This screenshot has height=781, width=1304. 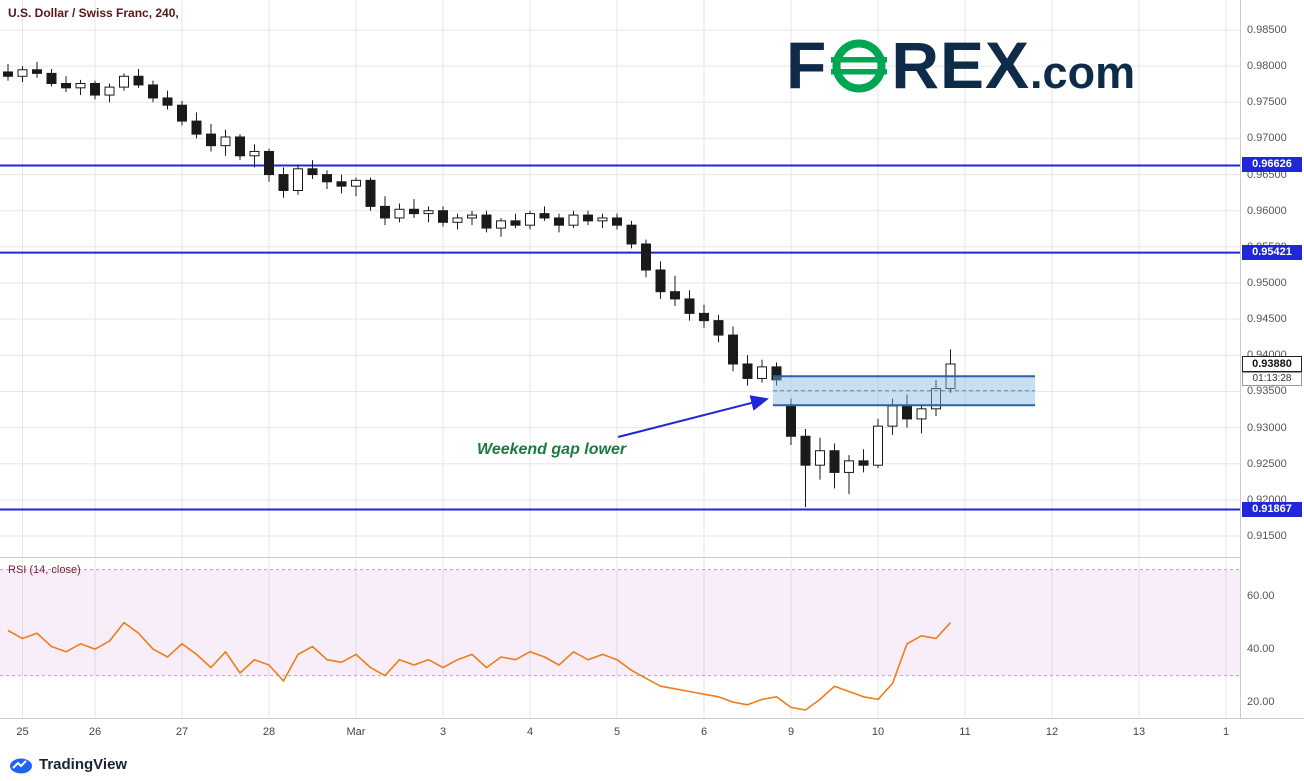 I want to click on time-axis-label: 25, so click(x=22, y=732).